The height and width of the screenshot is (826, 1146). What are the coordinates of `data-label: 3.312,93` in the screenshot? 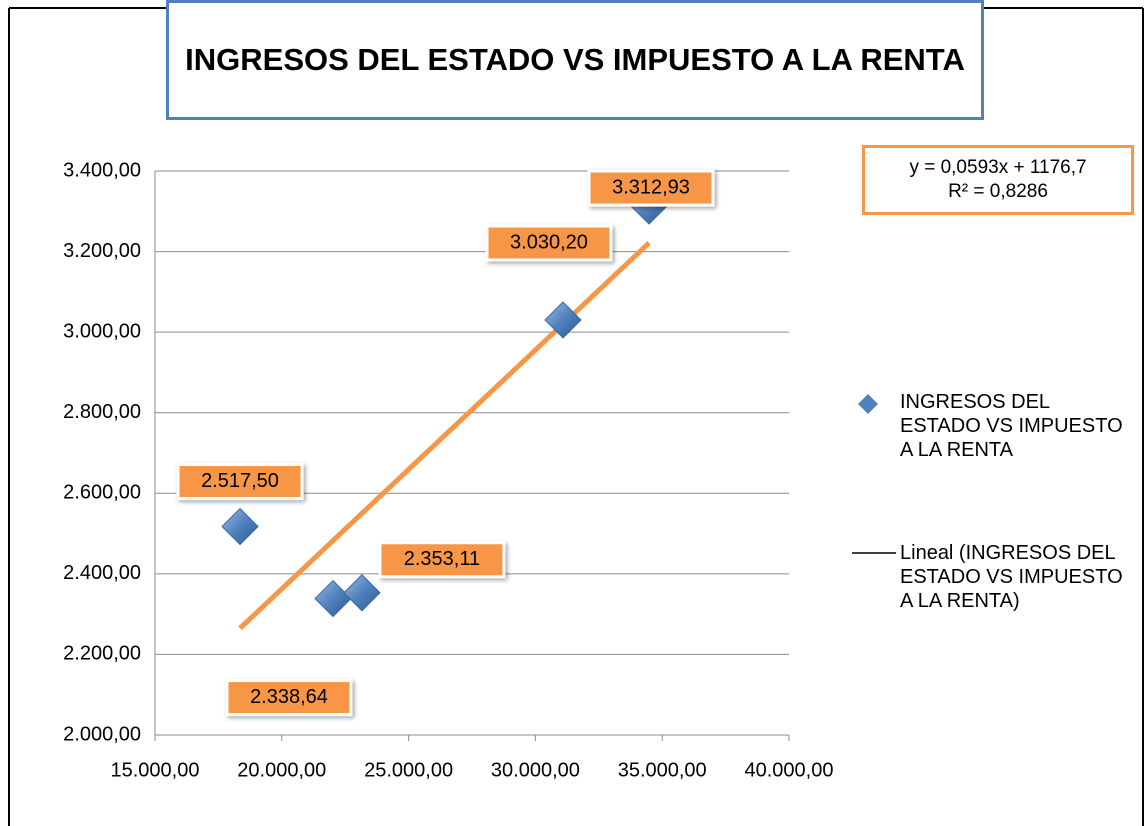 It's located at (651, 187).